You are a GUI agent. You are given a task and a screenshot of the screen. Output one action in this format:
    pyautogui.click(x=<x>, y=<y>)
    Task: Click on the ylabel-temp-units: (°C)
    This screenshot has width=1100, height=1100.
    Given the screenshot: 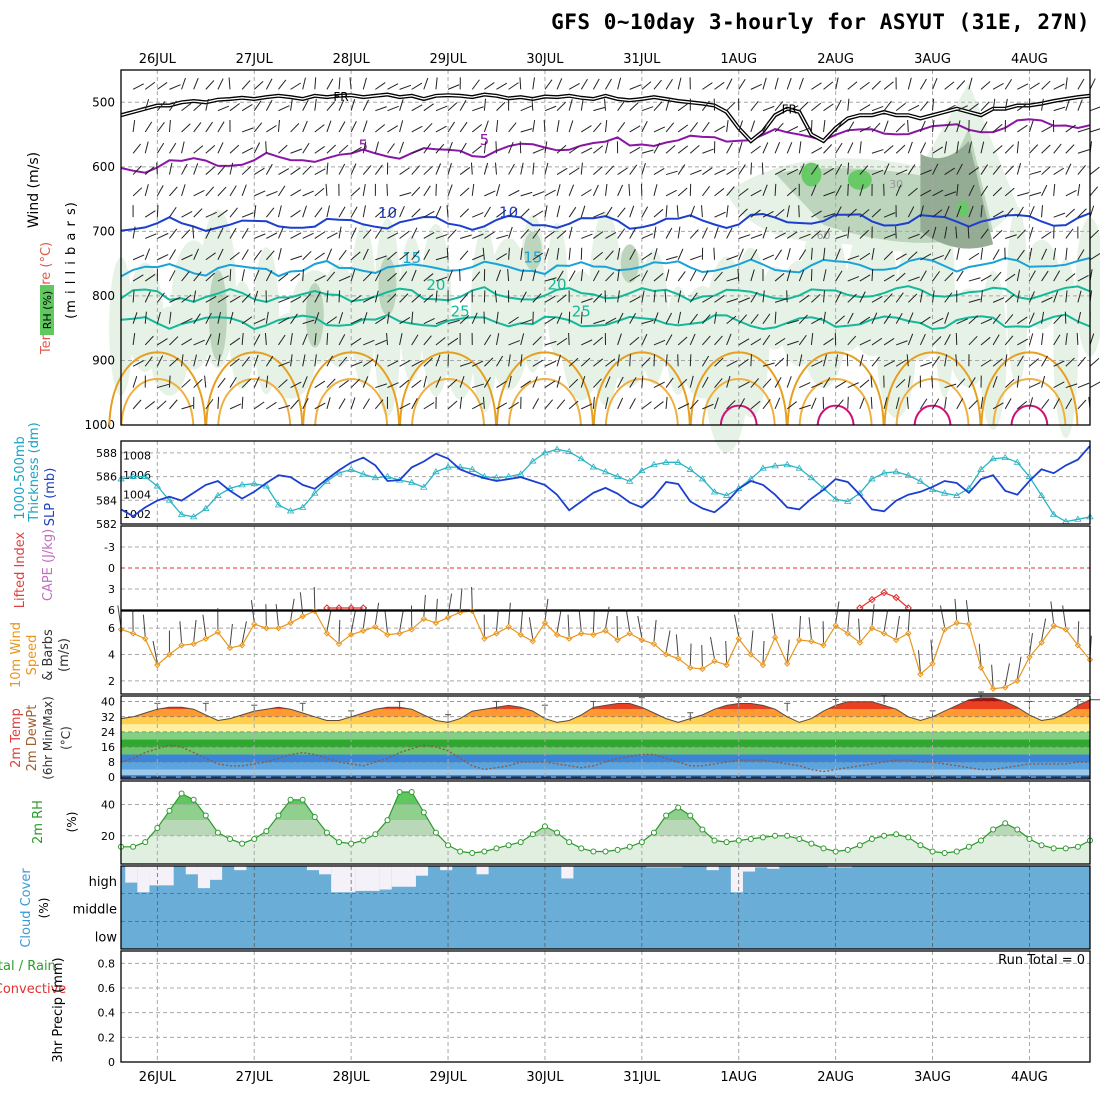 What is the action you would take?
    pyautogui.click(x=66, y=738)
    